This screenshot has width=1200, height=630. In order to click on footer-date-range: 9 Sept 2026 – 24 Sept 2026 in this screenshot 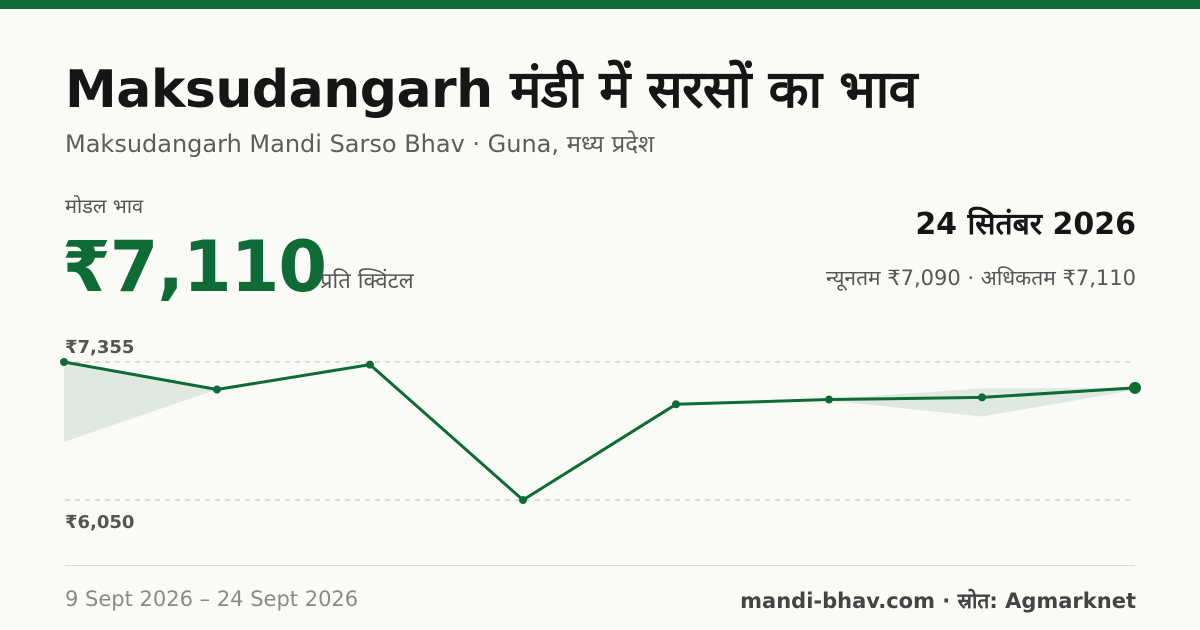, I will do `click(212, 599)`.